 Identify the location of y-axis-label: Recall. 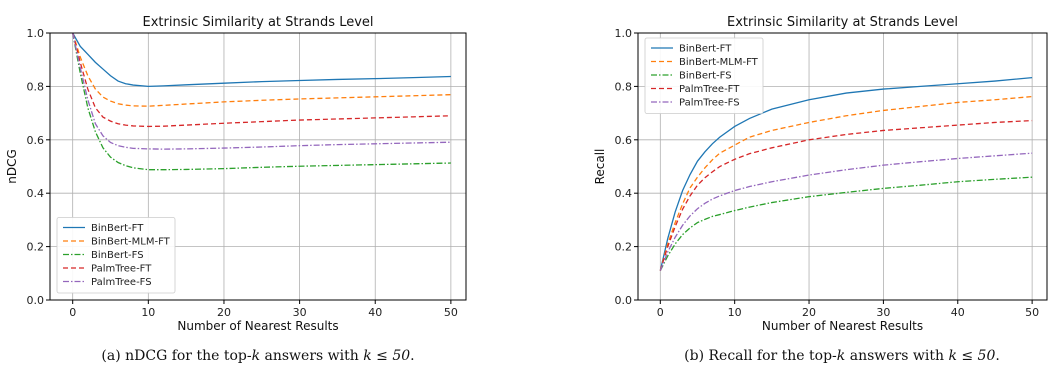
(600, 167).